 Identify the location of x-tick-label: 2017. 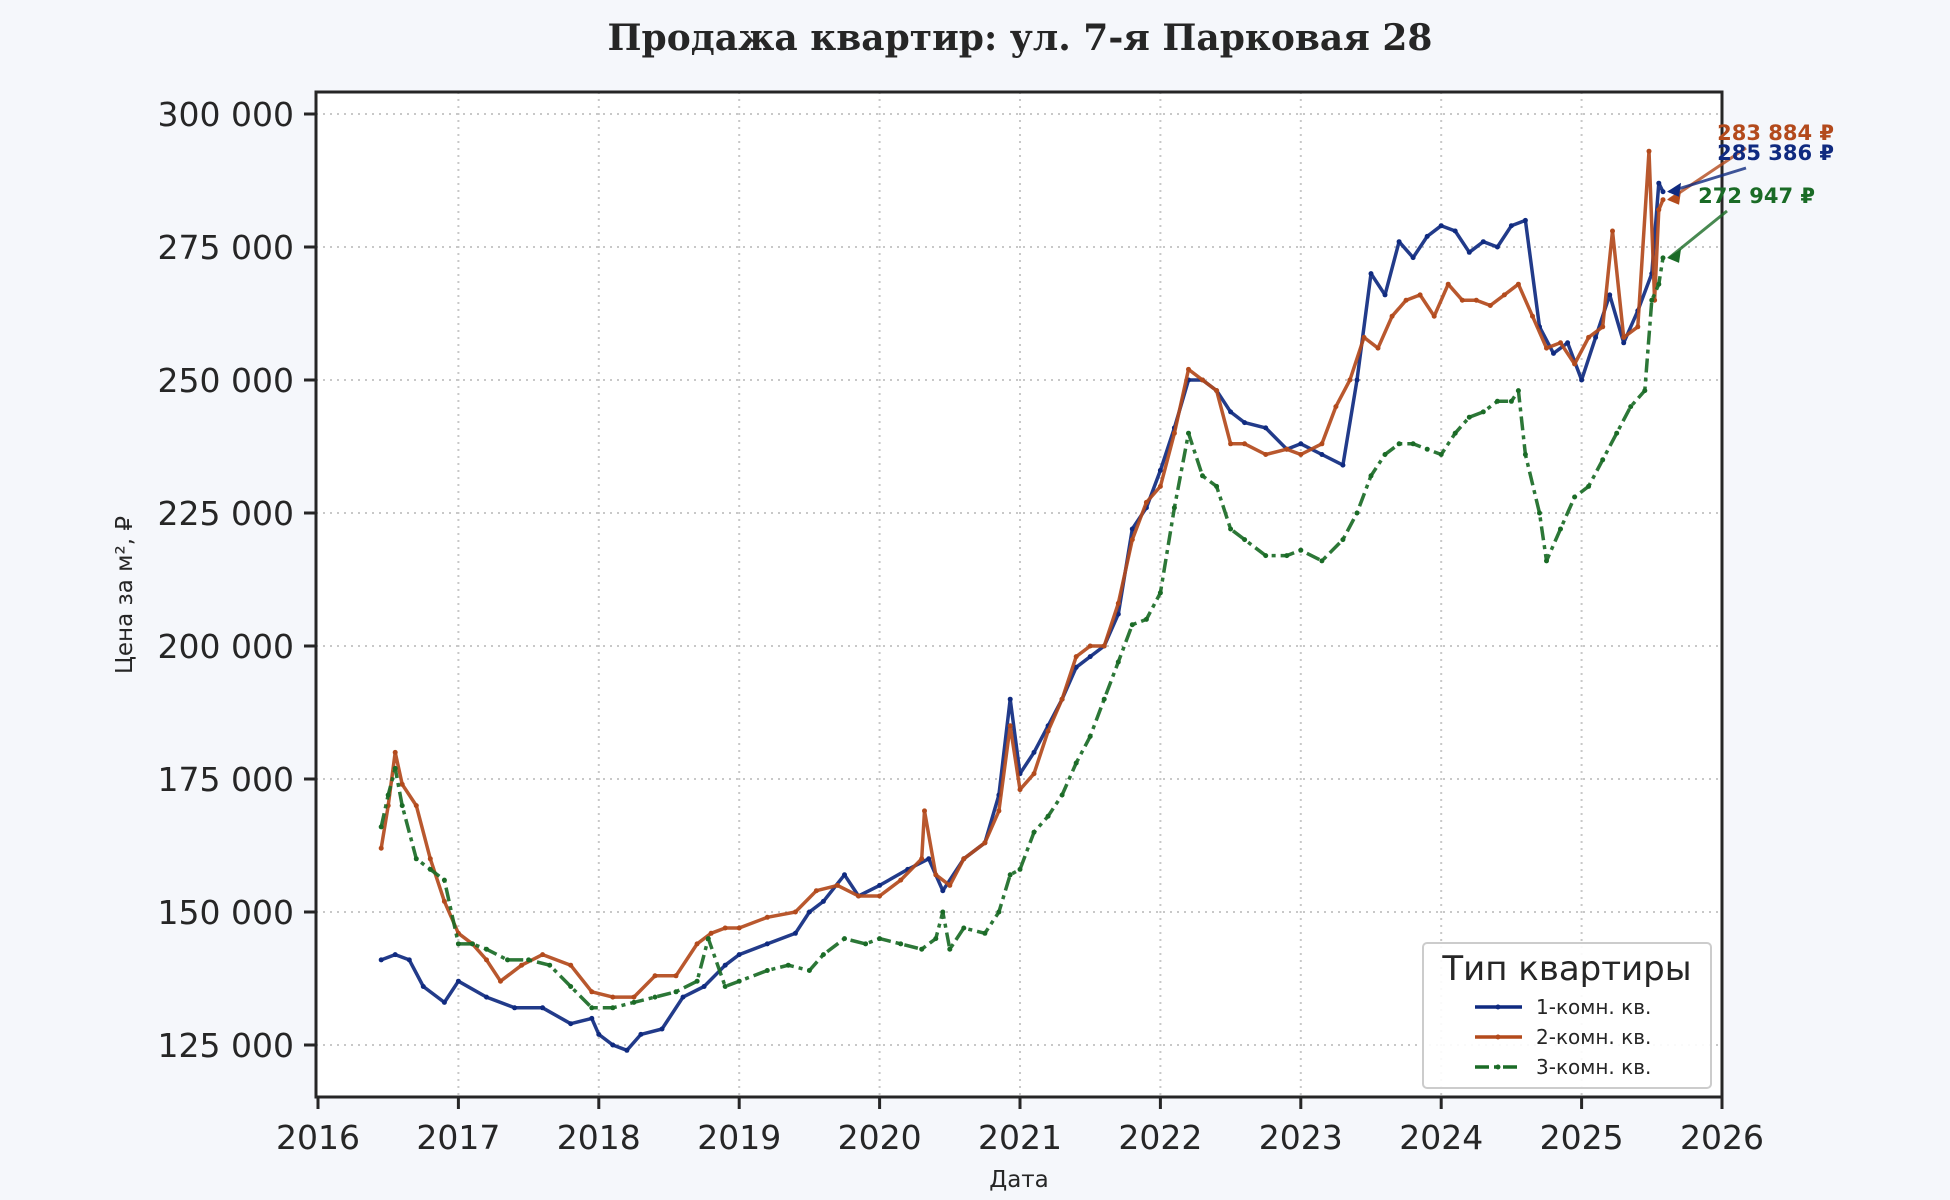
(458, 1137).